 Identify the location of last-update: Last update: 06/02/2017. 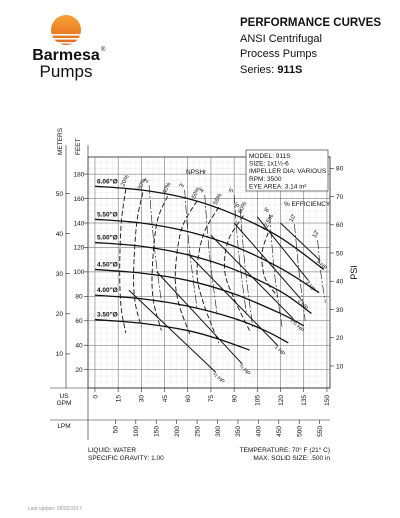
(55, 509).